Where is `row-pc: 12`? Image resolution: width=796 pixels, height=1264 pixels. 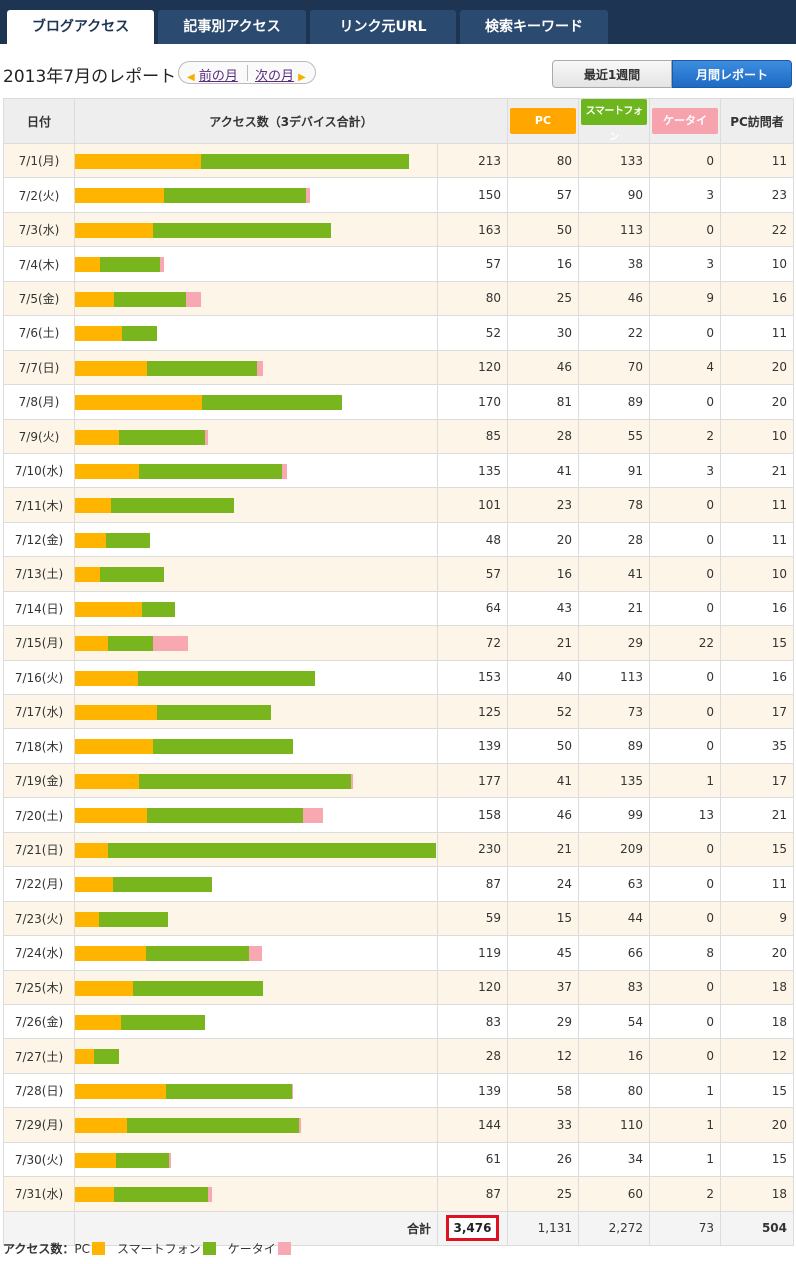
row-pc: 12 is located at coordinates (543, 1056).